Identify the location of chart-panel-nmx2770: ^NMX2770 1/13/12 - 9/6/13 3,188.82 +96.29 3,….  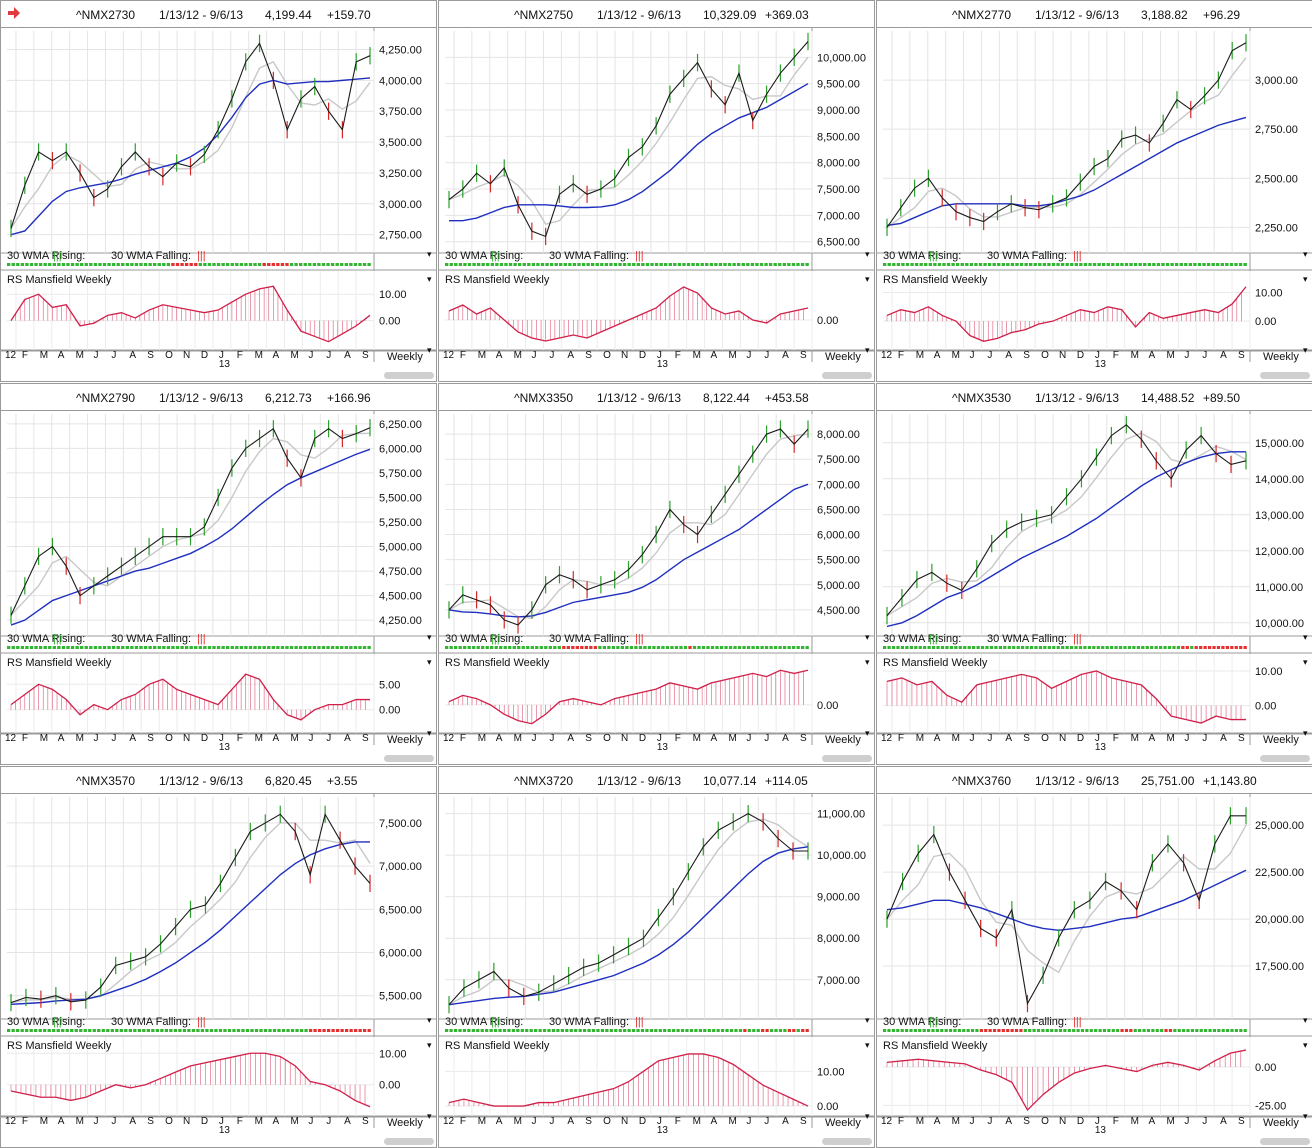
(1094, 191).